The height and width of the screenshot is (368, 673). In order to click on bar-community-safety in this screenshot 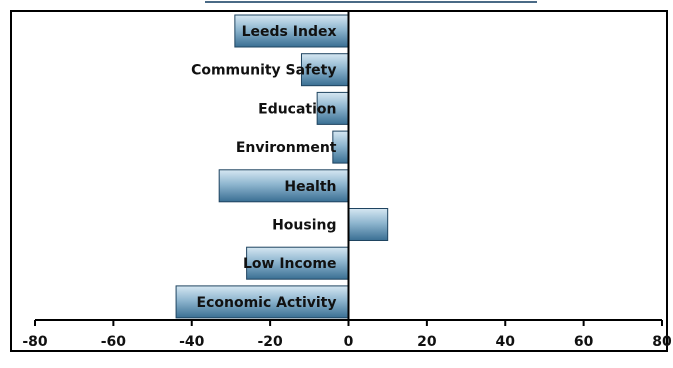, I will do `click(325, 70)`.